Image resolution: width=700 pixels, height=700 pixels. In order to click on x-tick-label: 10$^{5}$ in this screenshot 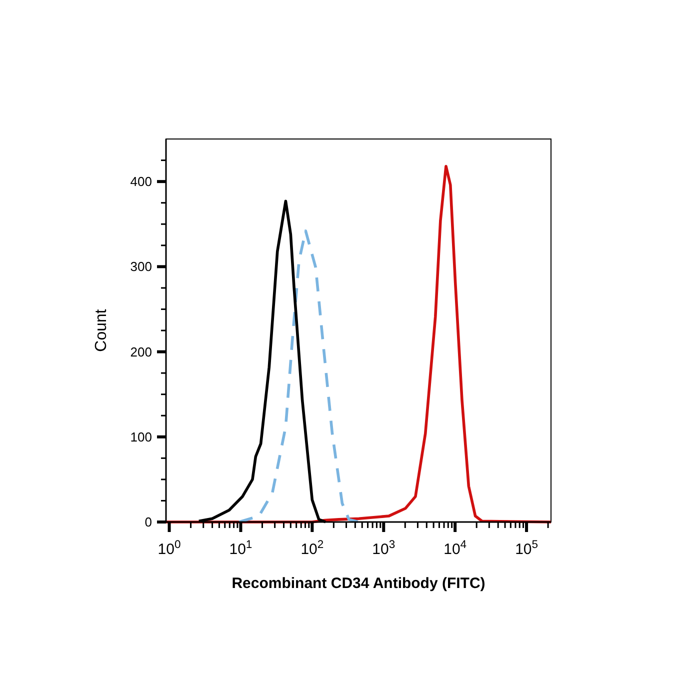, I will do `click(526, 548)`.